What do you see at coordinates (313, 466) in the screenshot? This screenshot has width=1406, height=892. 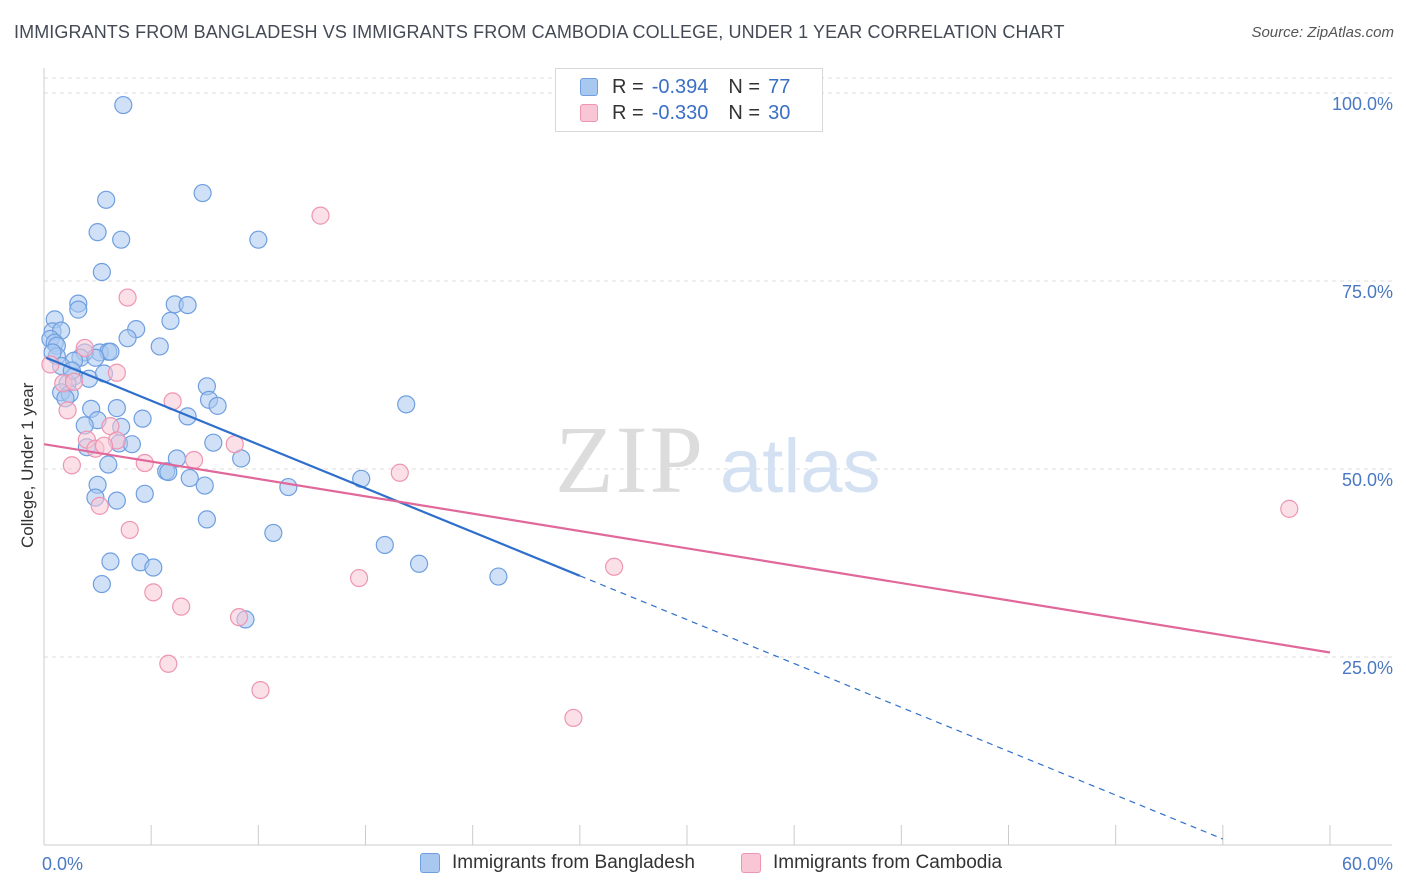 I see `trend-line-bangladesh` at bounding box center [313, 466].